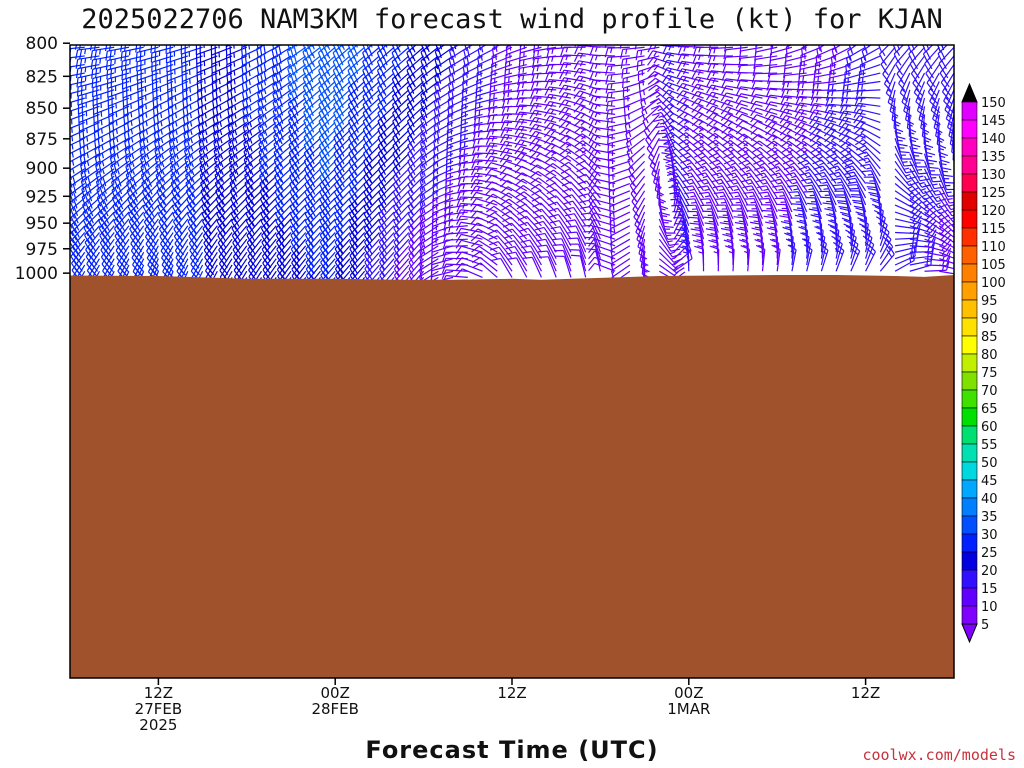  What do you see at coordinates (42, 44) in the screenshot?
I see `y-tick-label: 800` at bounding box center [42, 44].